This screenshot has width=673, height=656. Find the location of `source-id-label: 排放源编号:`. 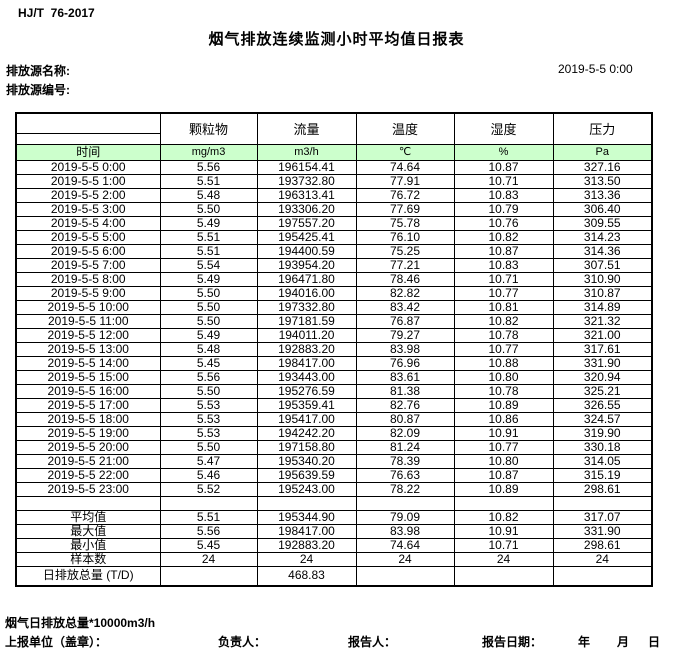

source-id-label: 排放源编号: is located at coordinates (38, 90).